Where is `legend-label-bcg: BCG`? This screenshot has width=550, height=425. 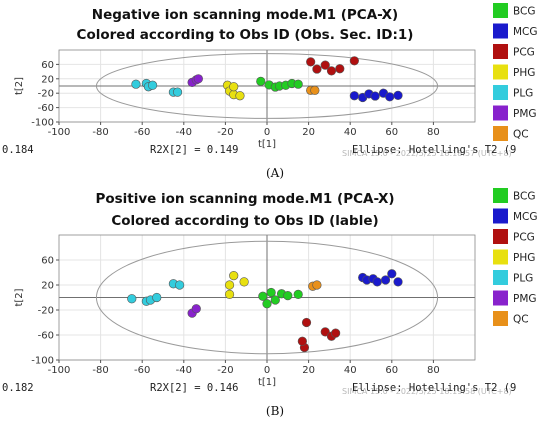 legend-label-bcg: BCG is located at coordinates (524, 197).